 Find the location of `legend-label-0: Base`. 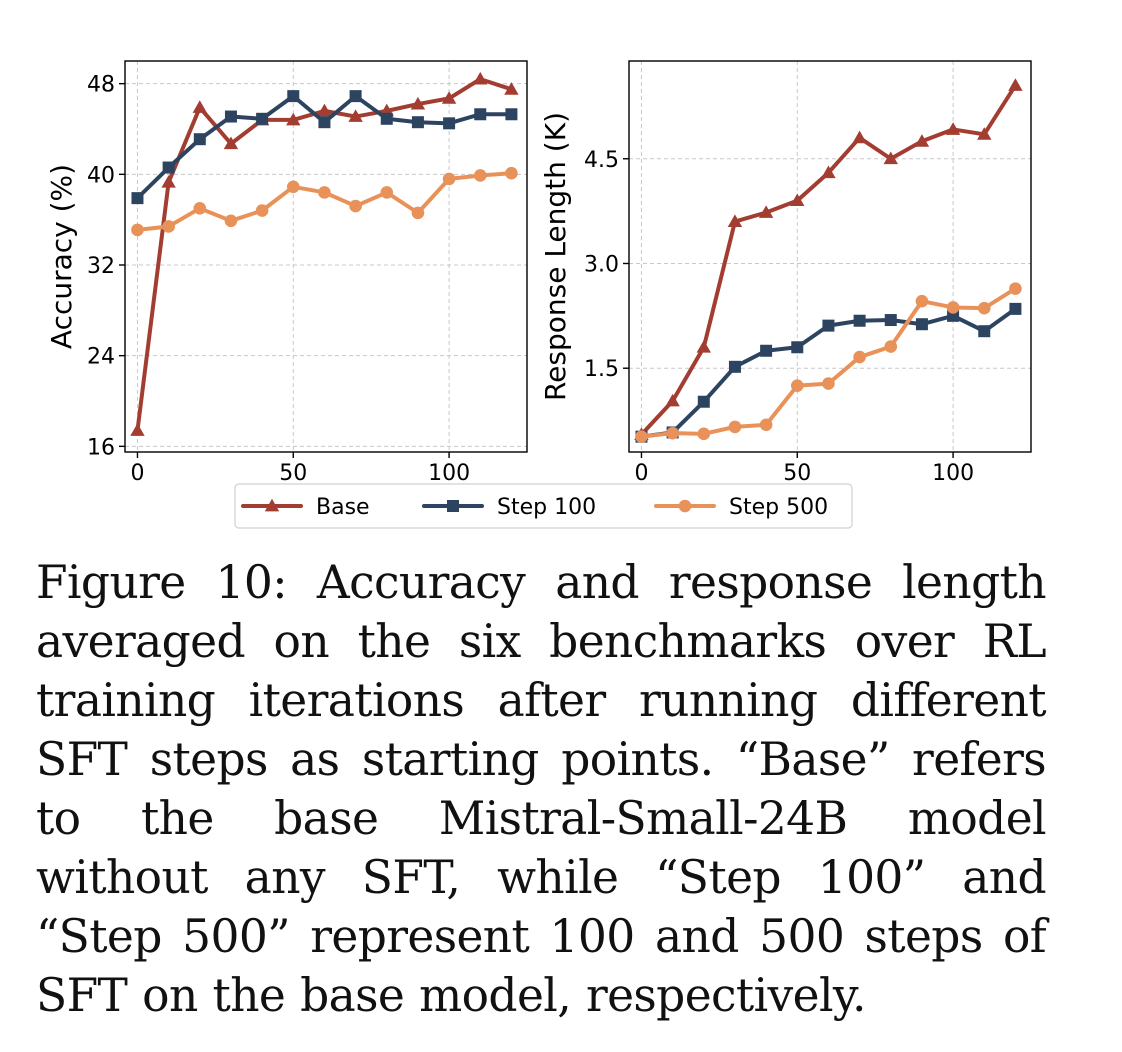

legend-label-0: Base is located at coordinates (343, 507).